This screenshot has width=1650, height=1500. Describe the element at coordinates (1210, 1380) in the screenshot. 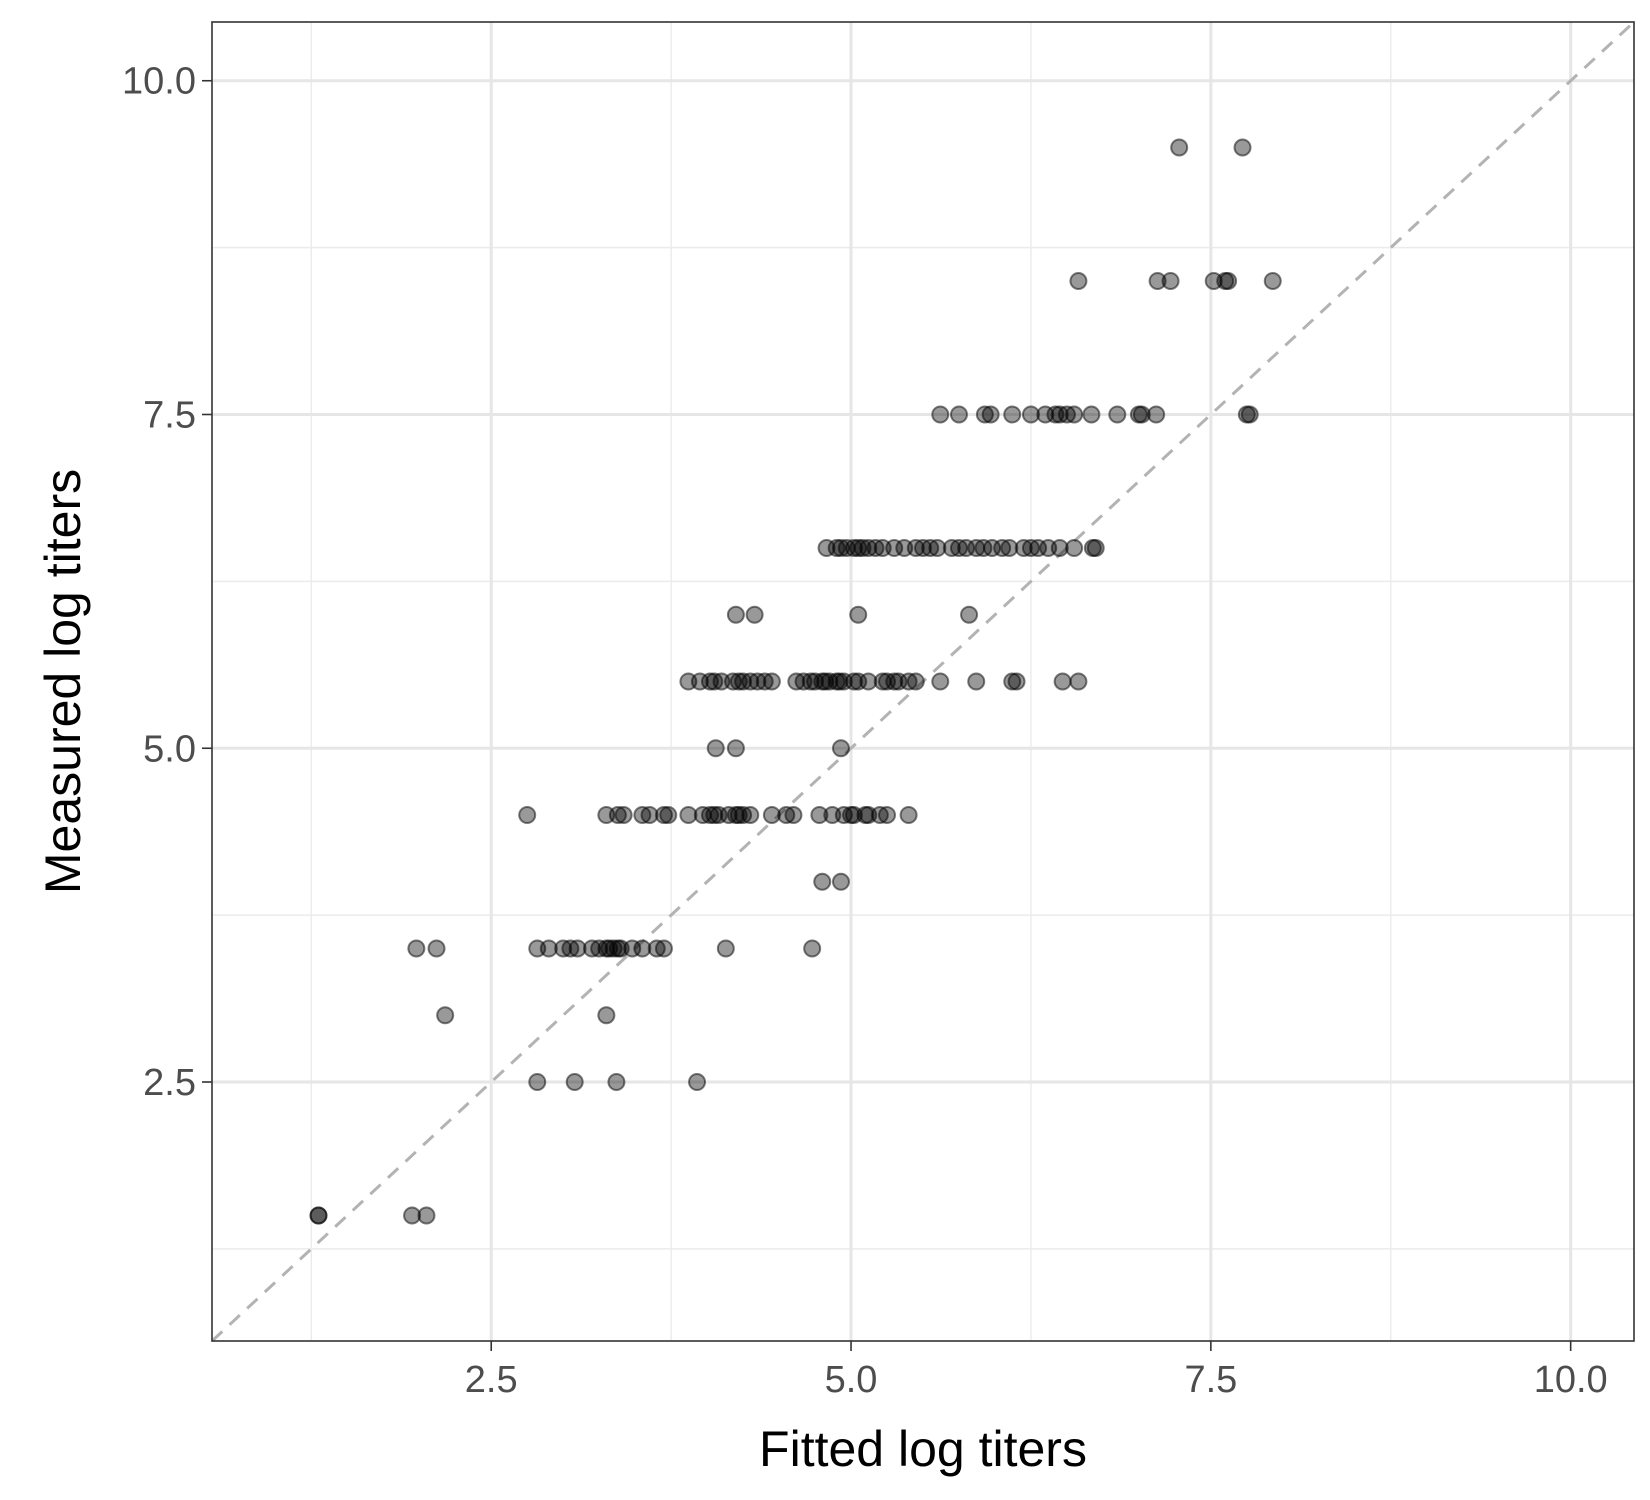

I see `x-tick-label: 7.5` at that location.